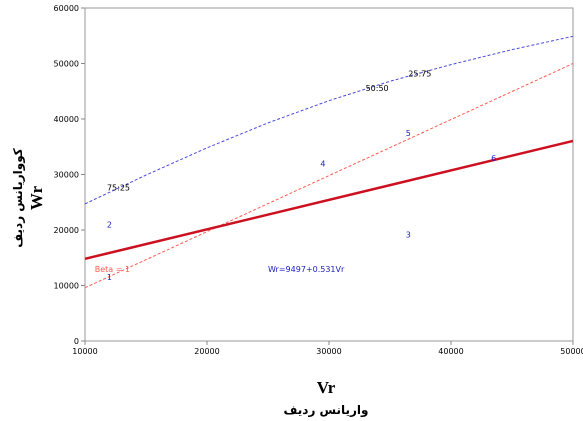 This screenshot has width=583, height=421. What do you see at coordinates (66, 8) in the screenshot?
I see `y-tick-label: 60000` at bounding box center [66, 8].